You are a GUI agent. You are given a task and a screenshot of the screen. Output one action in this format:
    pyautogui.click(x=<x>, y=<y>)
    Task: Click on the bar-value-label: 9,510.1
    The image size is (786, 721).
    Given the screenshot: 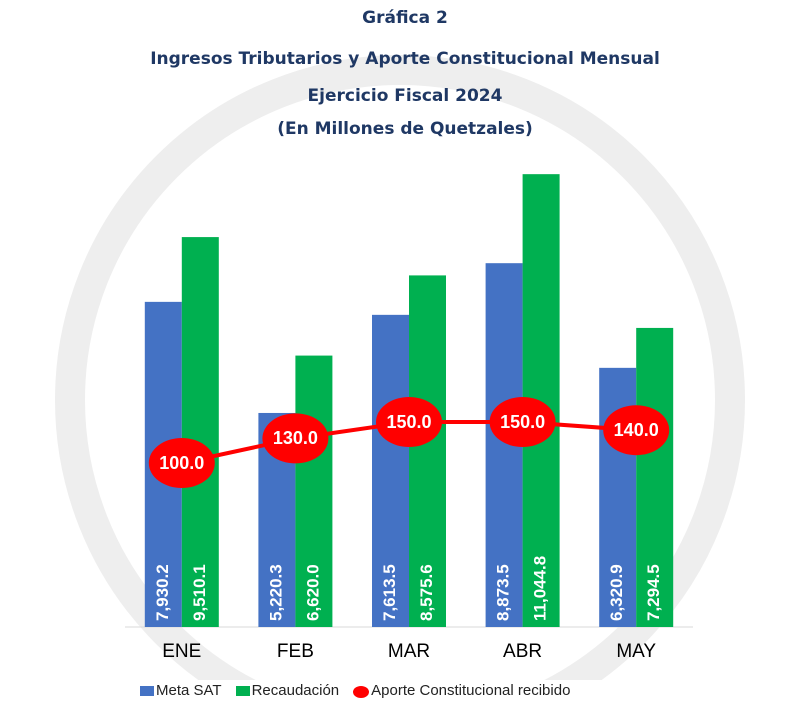 What is the action you would take?
    pyautogui.click(x=199, y=592)
    